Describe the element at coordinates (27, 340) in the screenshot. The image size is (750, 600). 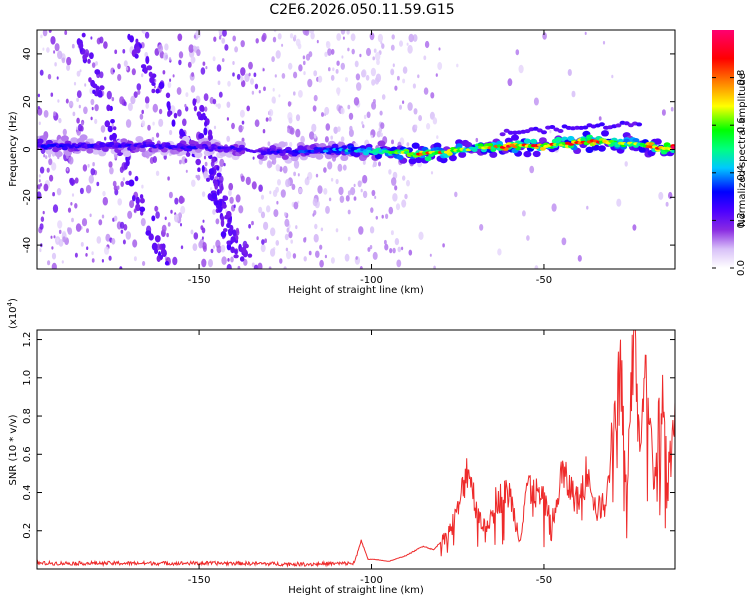
I see `y-tick-label: 1.2` at that location.